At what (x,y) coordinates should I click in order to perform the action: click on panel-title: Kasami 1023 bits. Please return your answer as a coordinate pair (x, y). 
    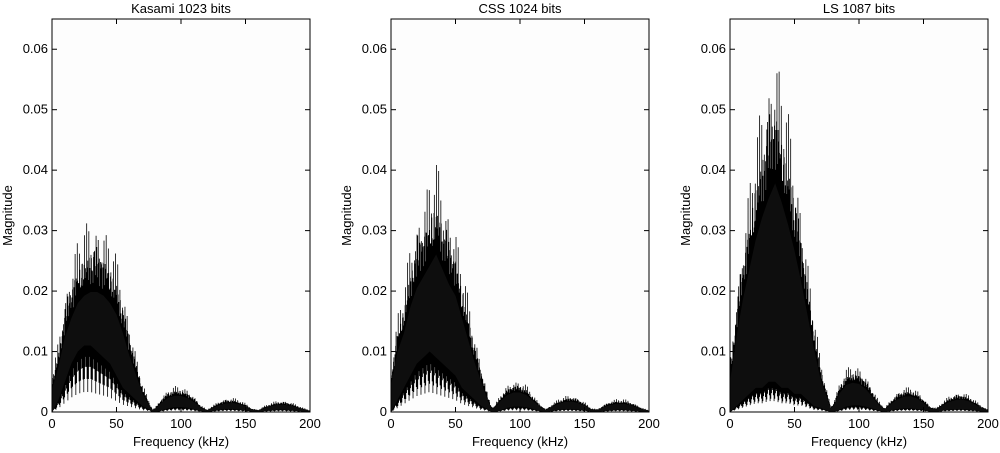
    Looking at the image, I should click on (181, 8).